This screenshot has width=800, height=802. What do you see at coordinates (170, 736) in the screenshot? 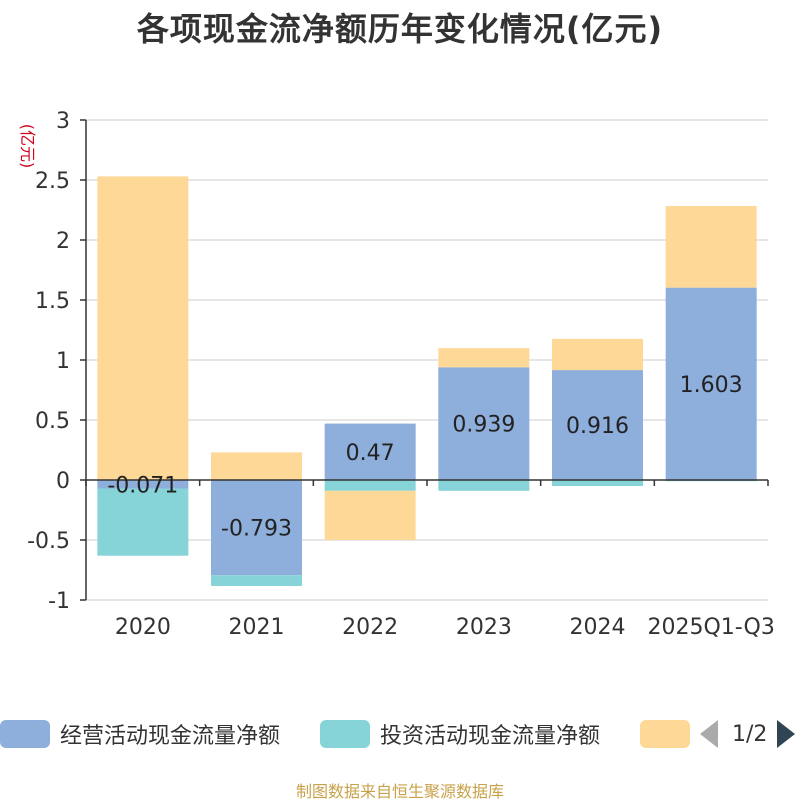
I see `legend-label-operating: 经营活动现金流量净额` at bounding box center [170, 736].